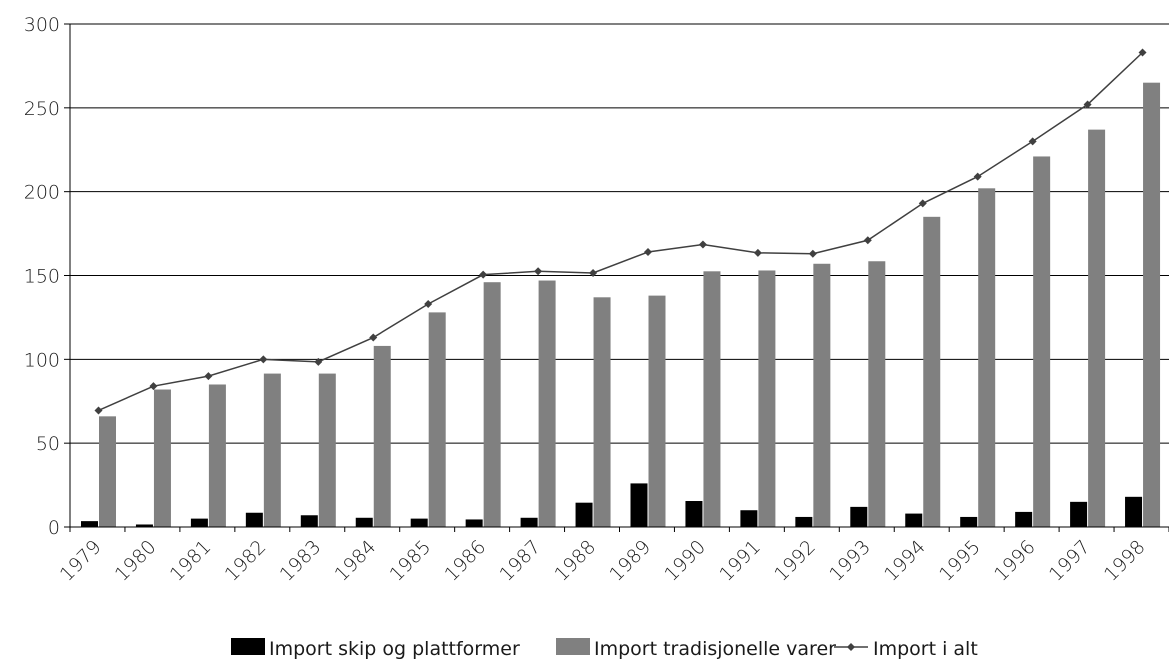 The width and height of the screenshot is (1169, 662). What do you see at coordinates (492, 404) in the screenshot?
I see `bar-tradisjonelle-1986` at bounding box center [492, 404].